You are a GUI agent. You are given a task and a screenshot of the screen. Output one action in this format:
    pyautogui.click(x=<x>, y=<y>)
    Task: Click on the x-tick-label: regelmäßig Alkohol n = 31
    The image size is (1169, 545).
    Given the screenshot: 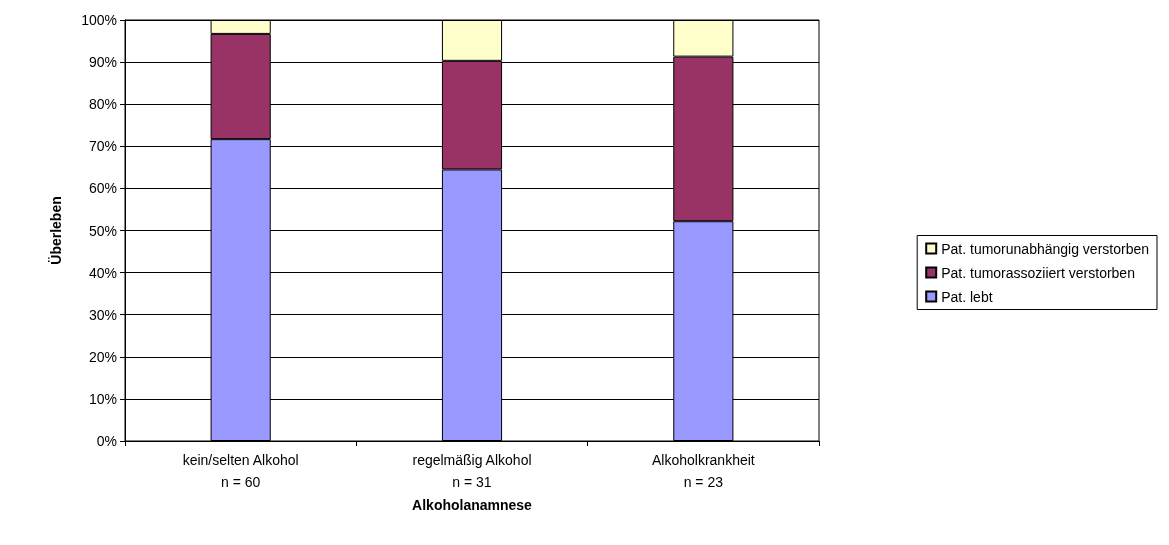 What is the action you would take?
    pyautogui.click(x=472, y=471)
    